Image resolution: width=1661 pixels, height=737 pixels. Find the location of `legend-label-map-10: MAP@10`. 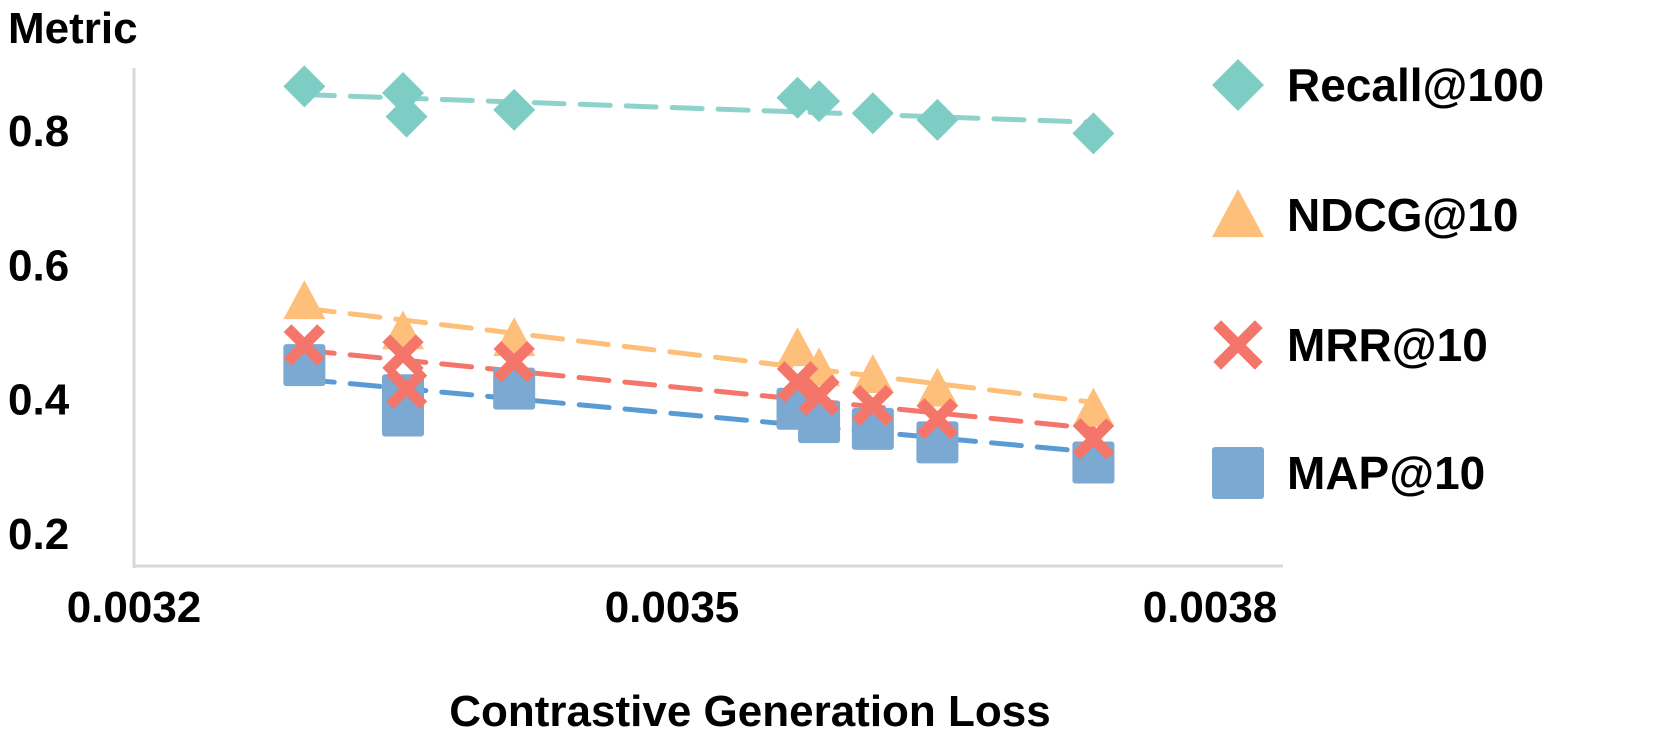

legend-label-map-10: MAP@10 is located at coordinates (1386, 473).